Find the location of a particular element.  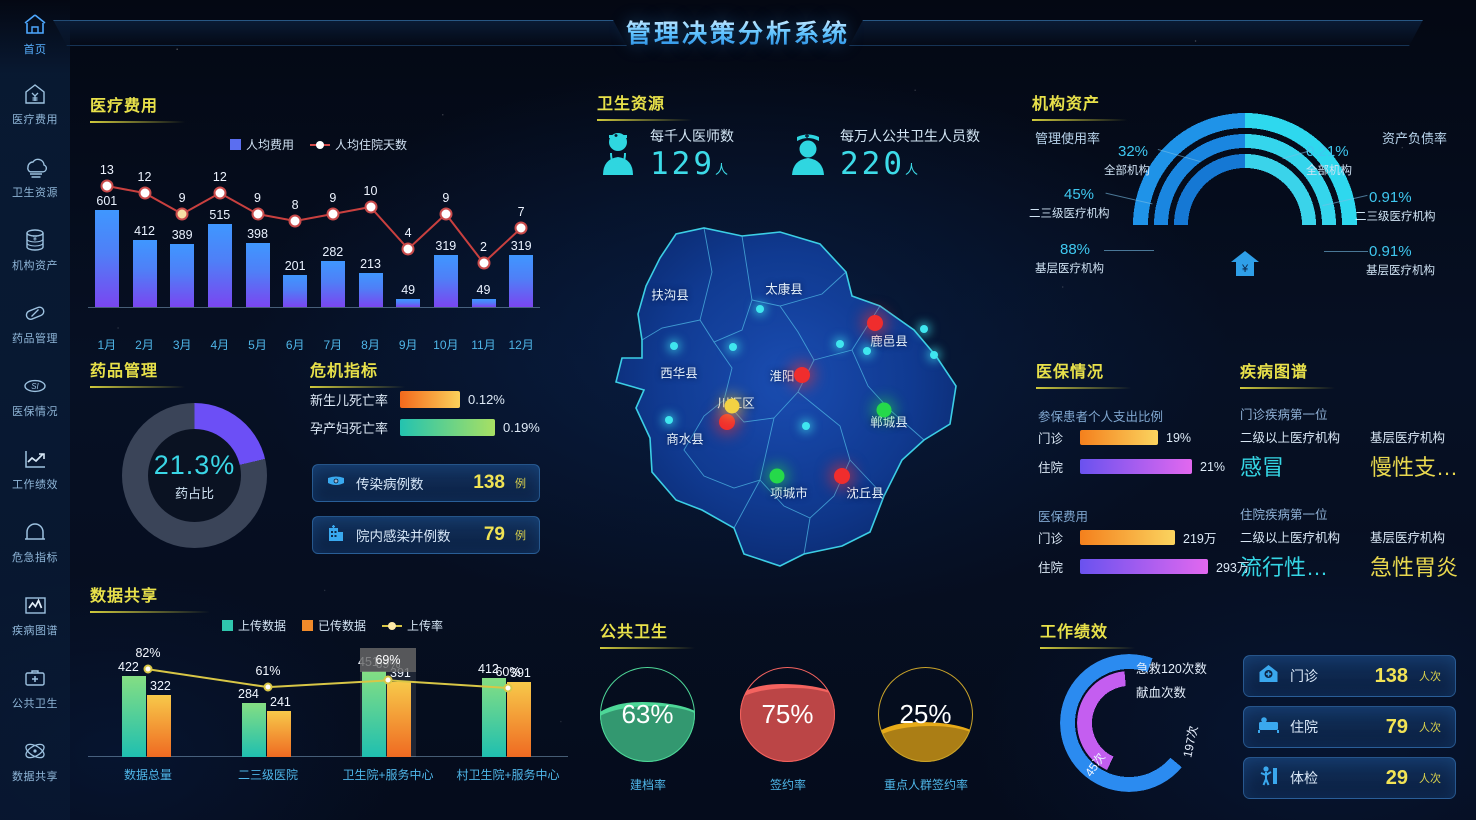

map-region-label: 太康县 is located at coordinates (784, 289).